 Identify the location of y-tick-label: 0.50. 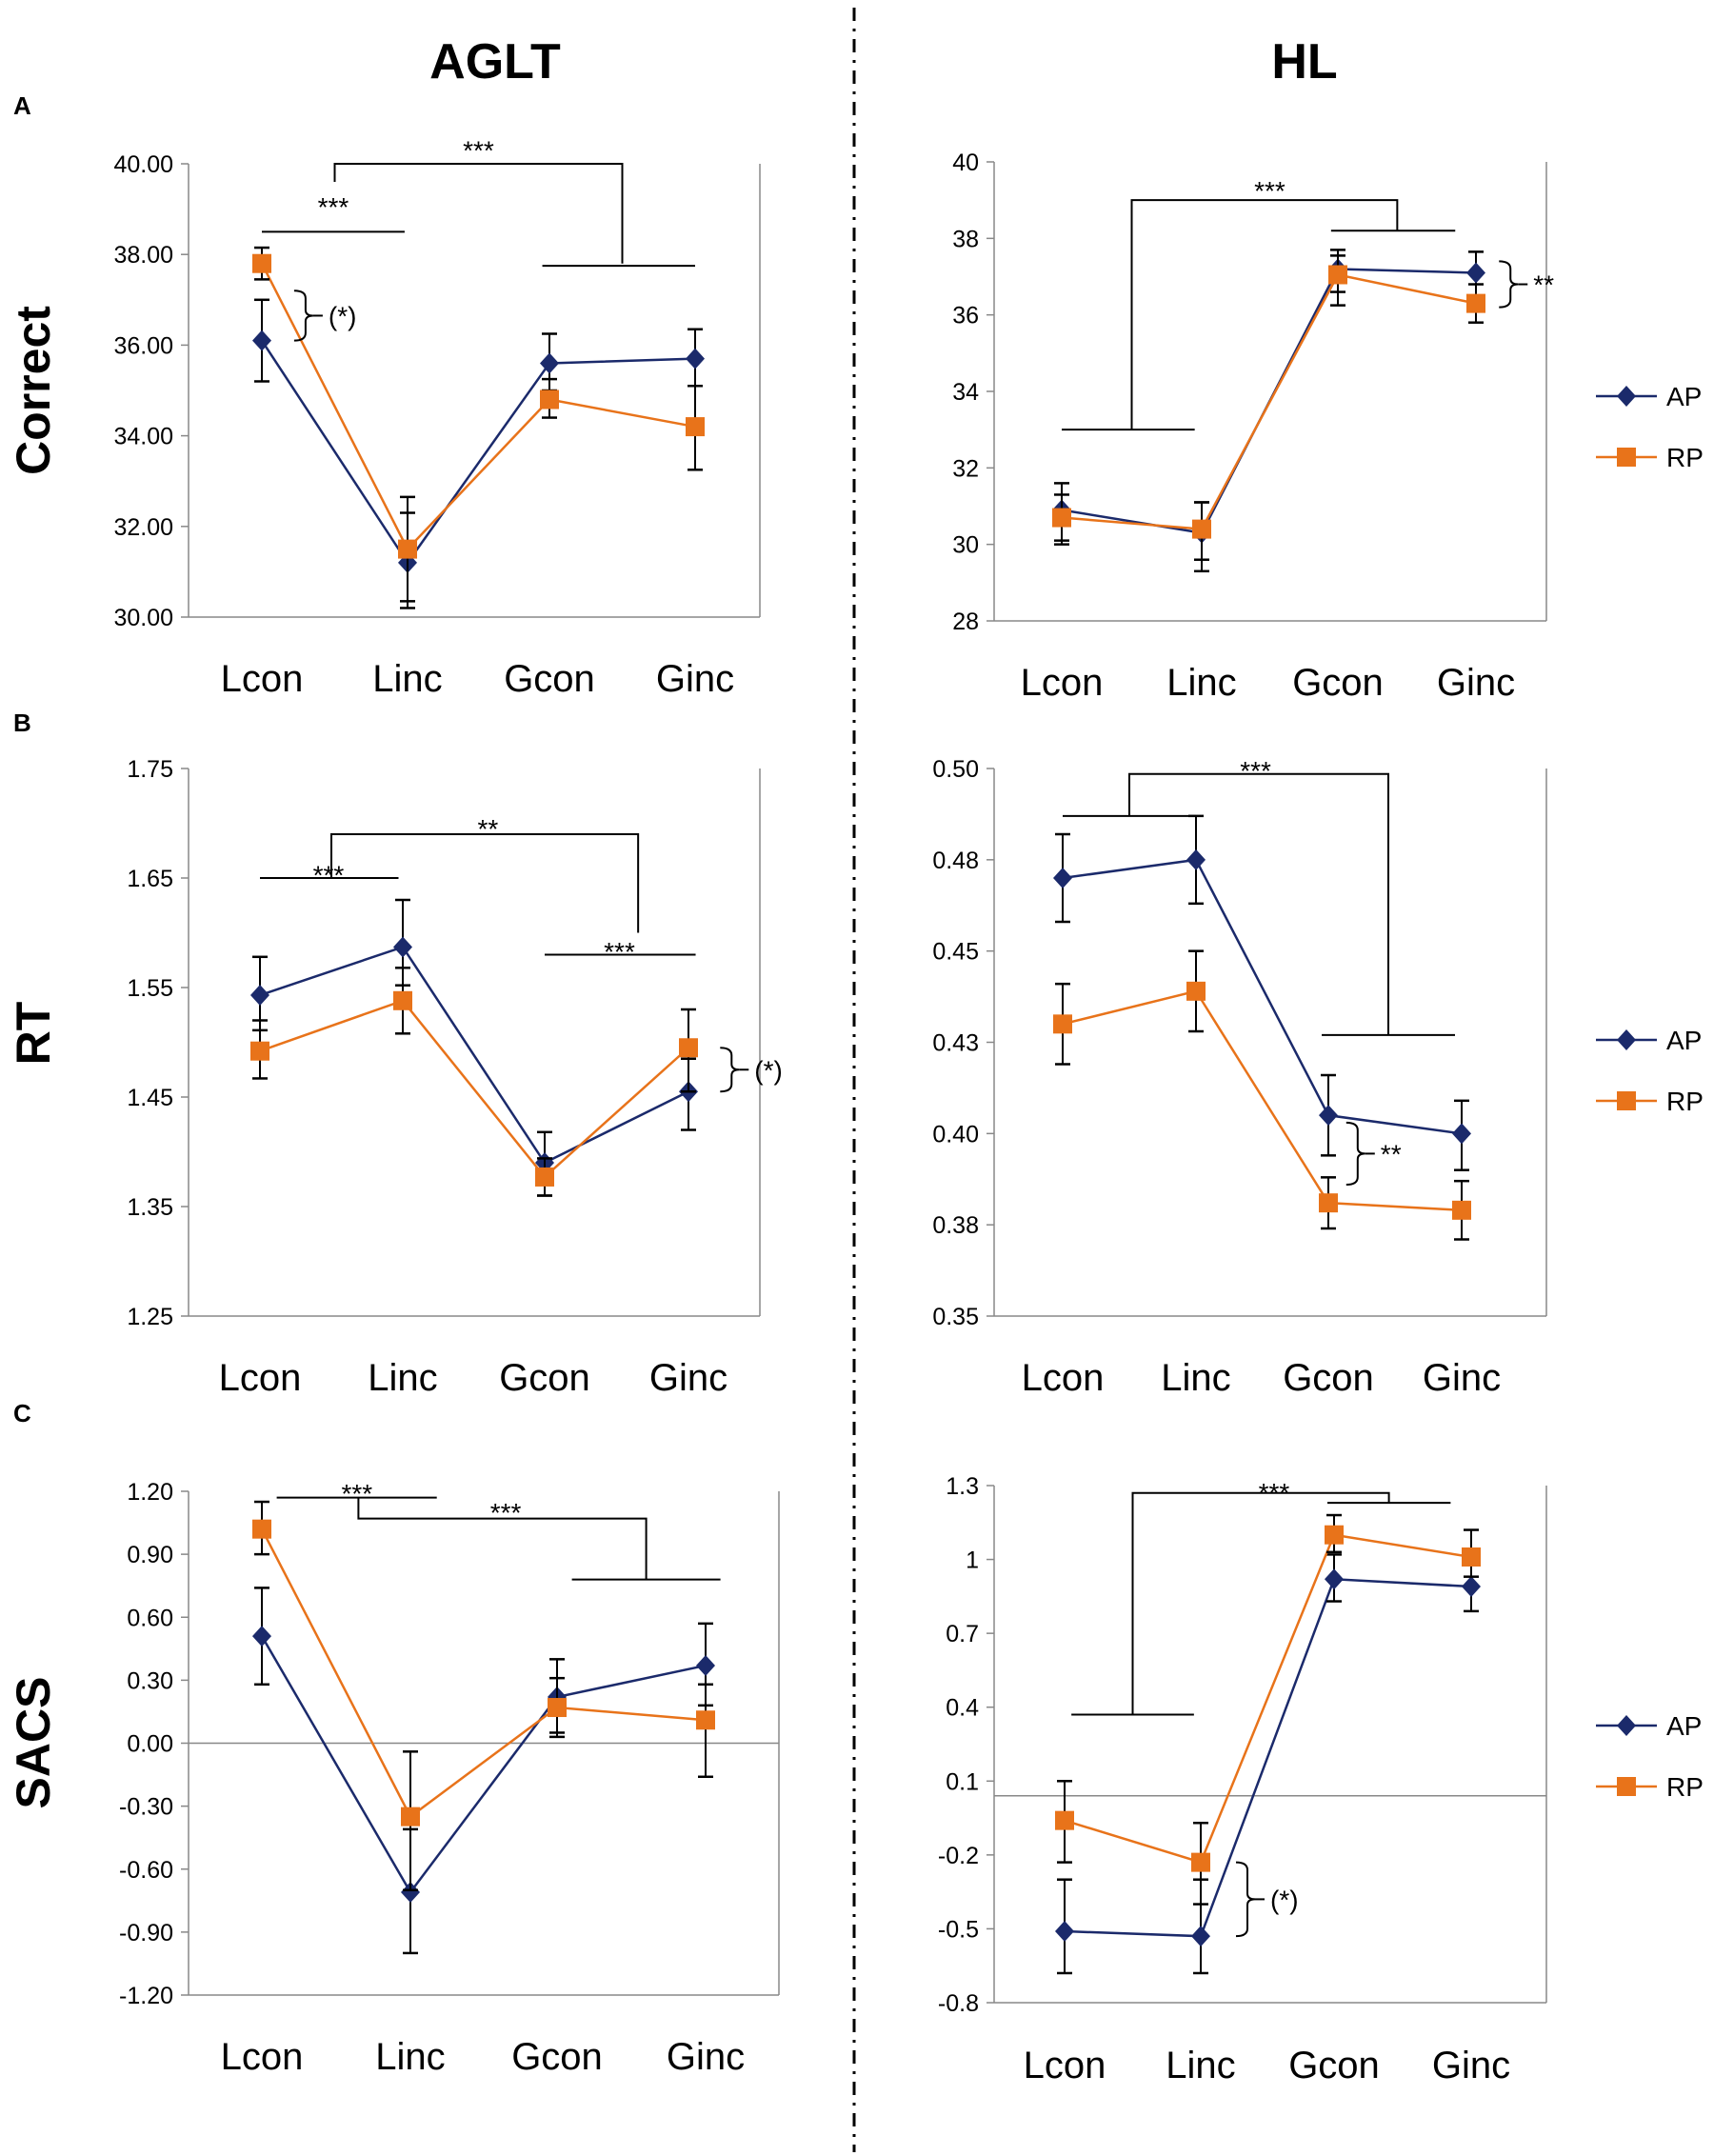
(955, 769).